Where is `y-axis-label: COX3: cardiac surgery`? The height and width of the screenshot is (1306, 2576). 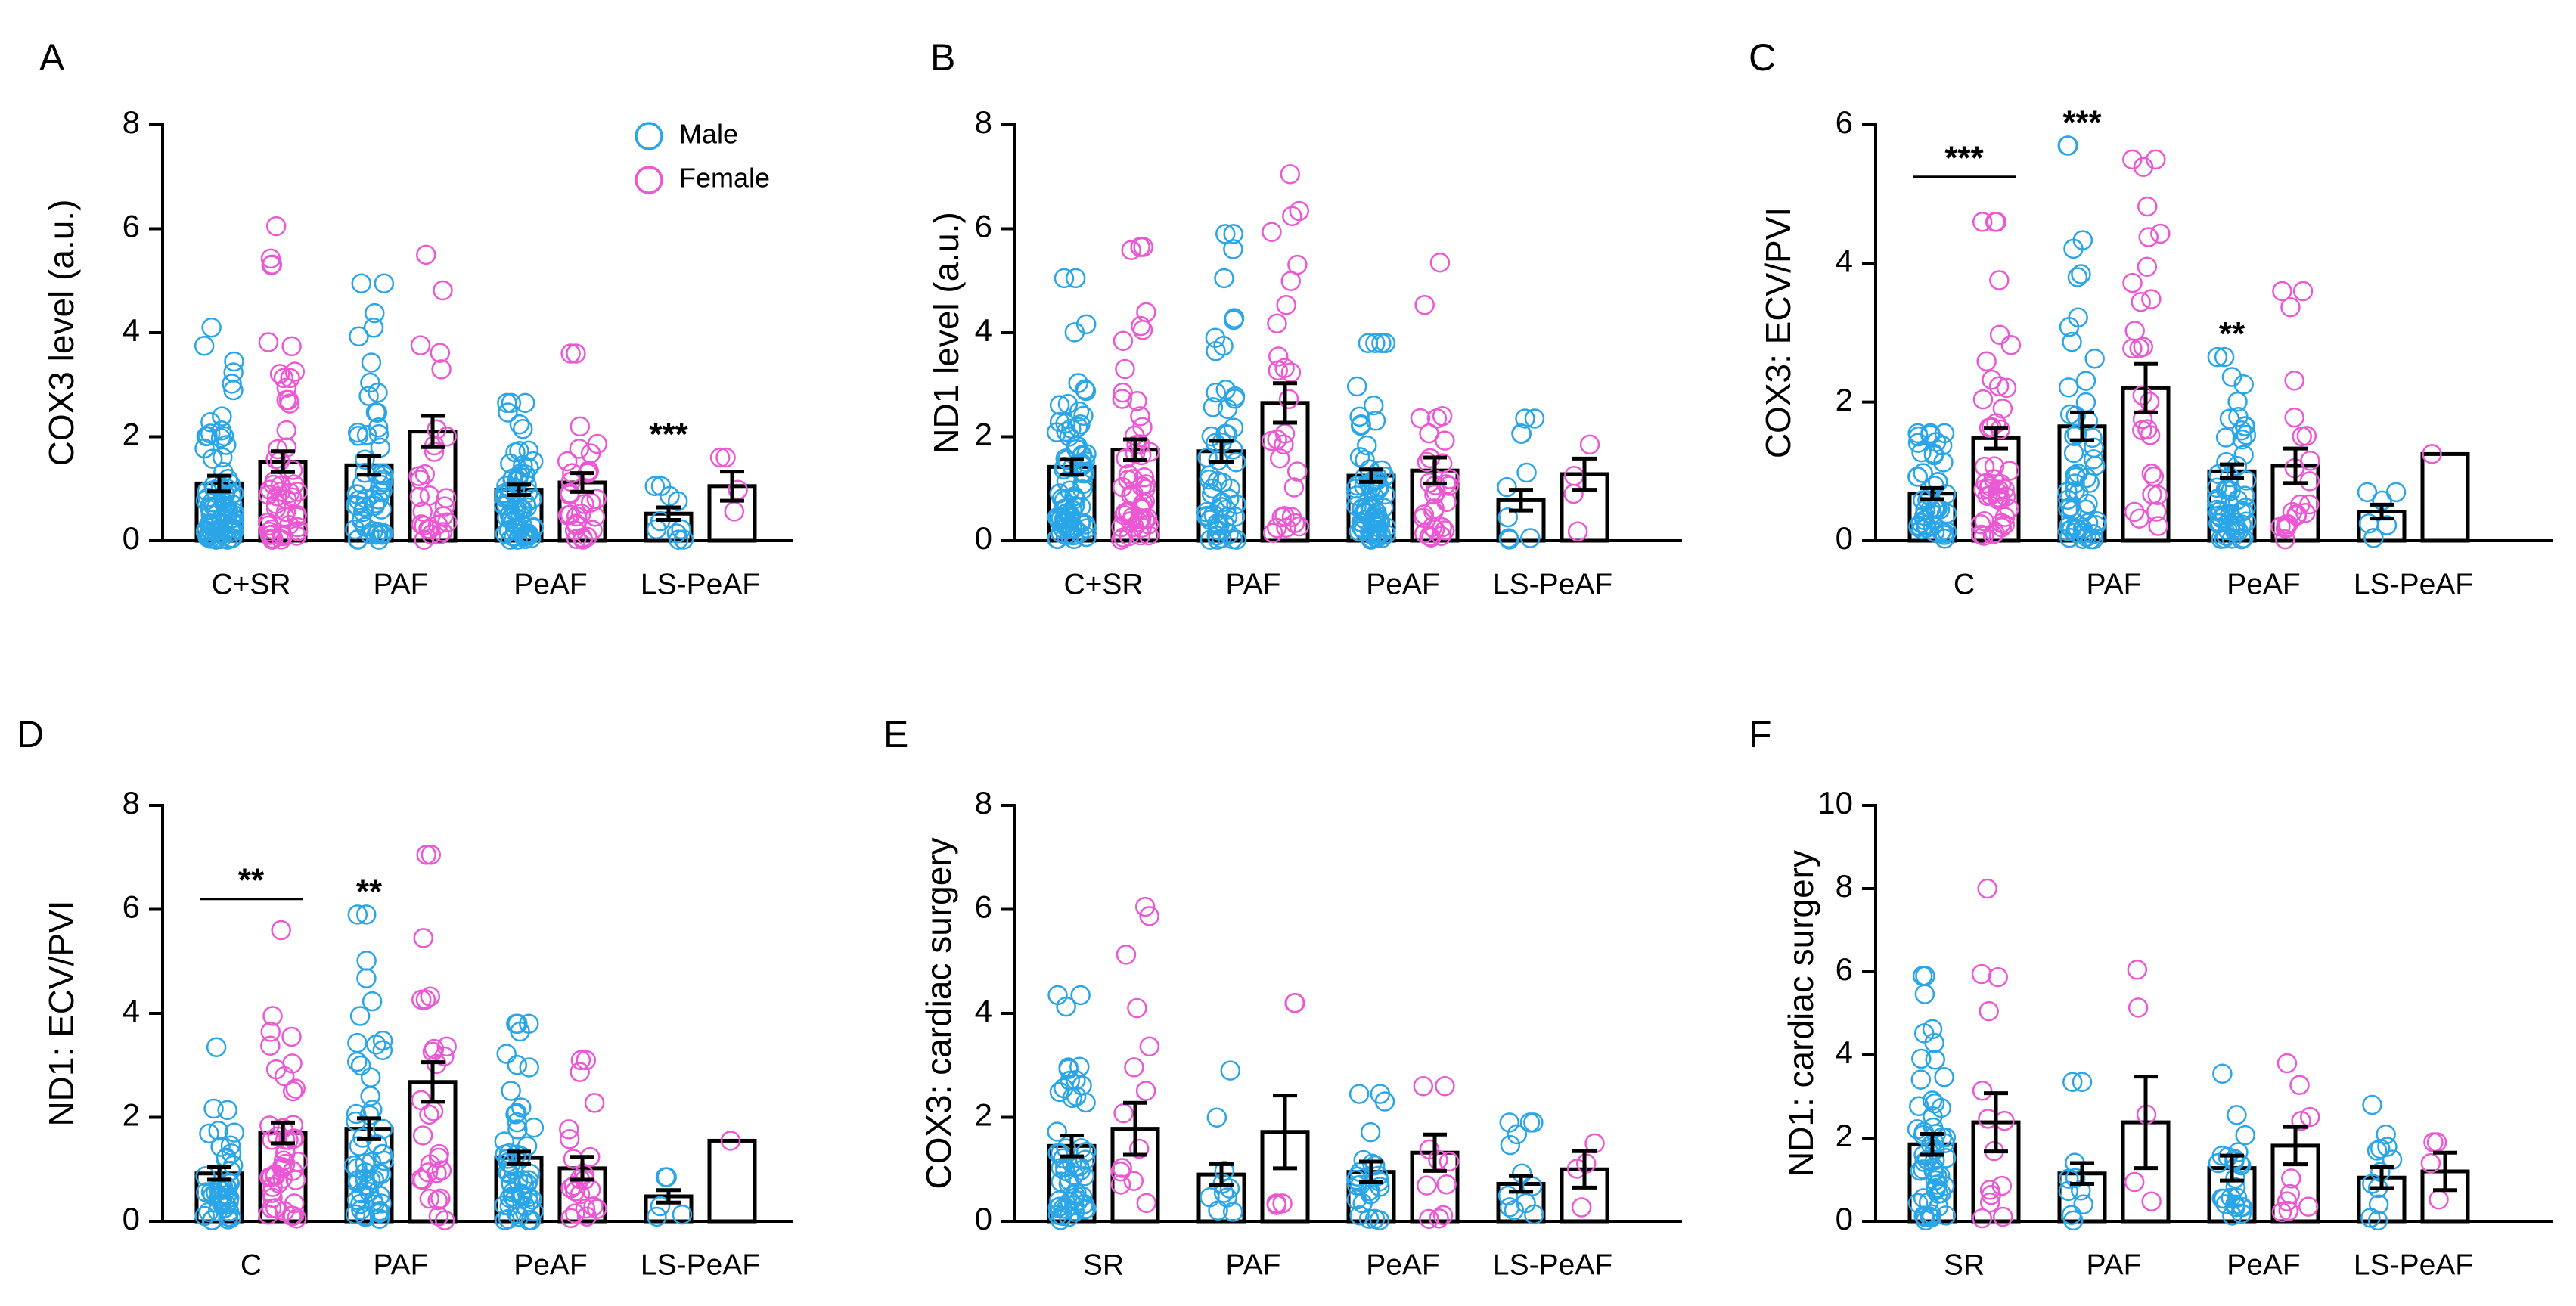
y-axis-label: COX3: cardiac surgery is located at coordinates (938, 1013).